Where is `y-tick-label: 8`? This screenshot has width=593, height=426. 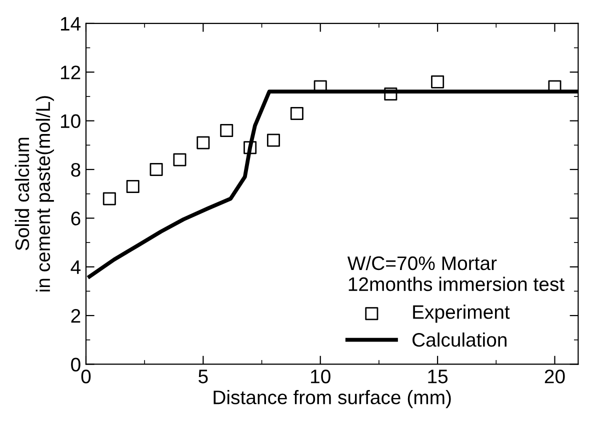 y-tick-label: 8 is located at coordinates (75, 169).